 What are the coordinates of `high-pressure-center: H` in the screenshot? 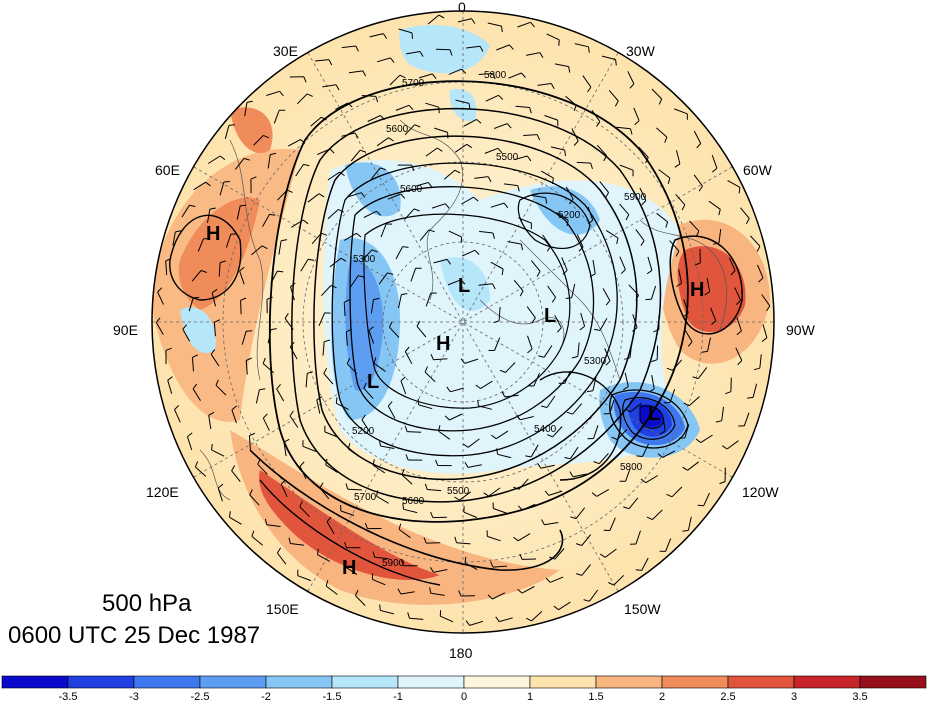 It's located at (443, 344).